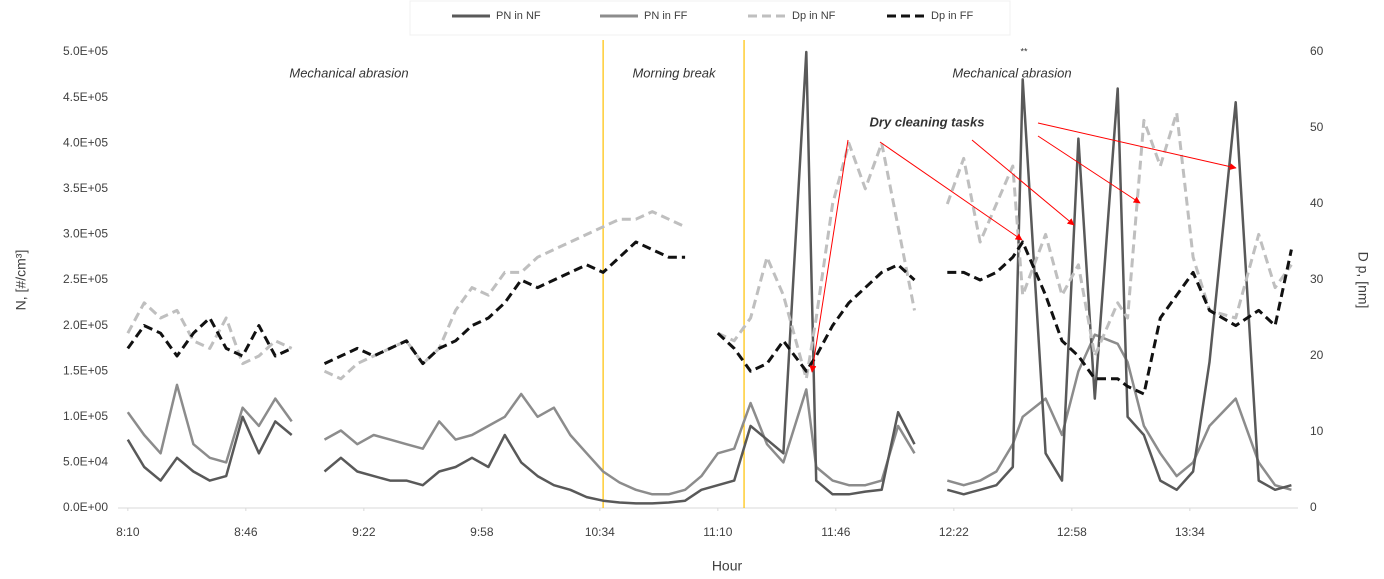  Describe the element at coordinates (1313, 507) in the screenshot. I see `y2-tick-label: 0` at that location.